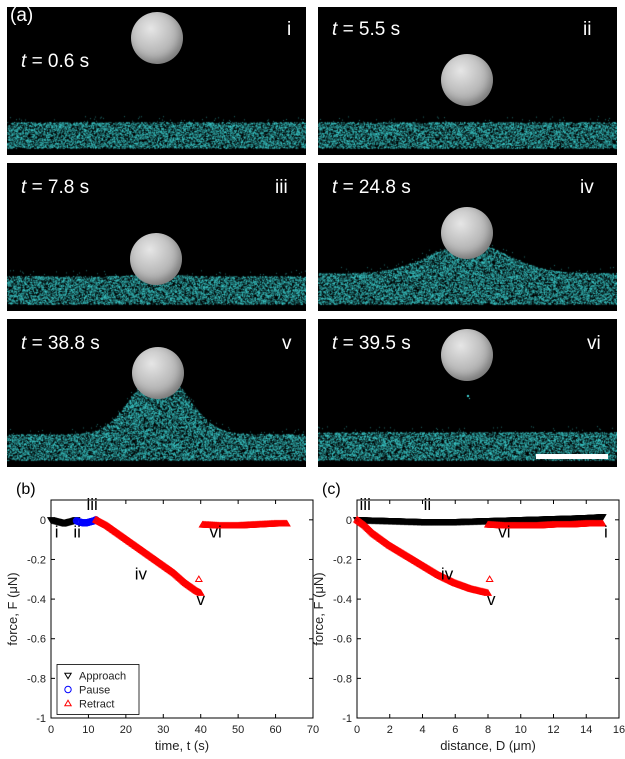  What do you see at coordinates (586, 730) in the screenshot?
I see `x-tick-label: 14` at bounding box center [586, 730].